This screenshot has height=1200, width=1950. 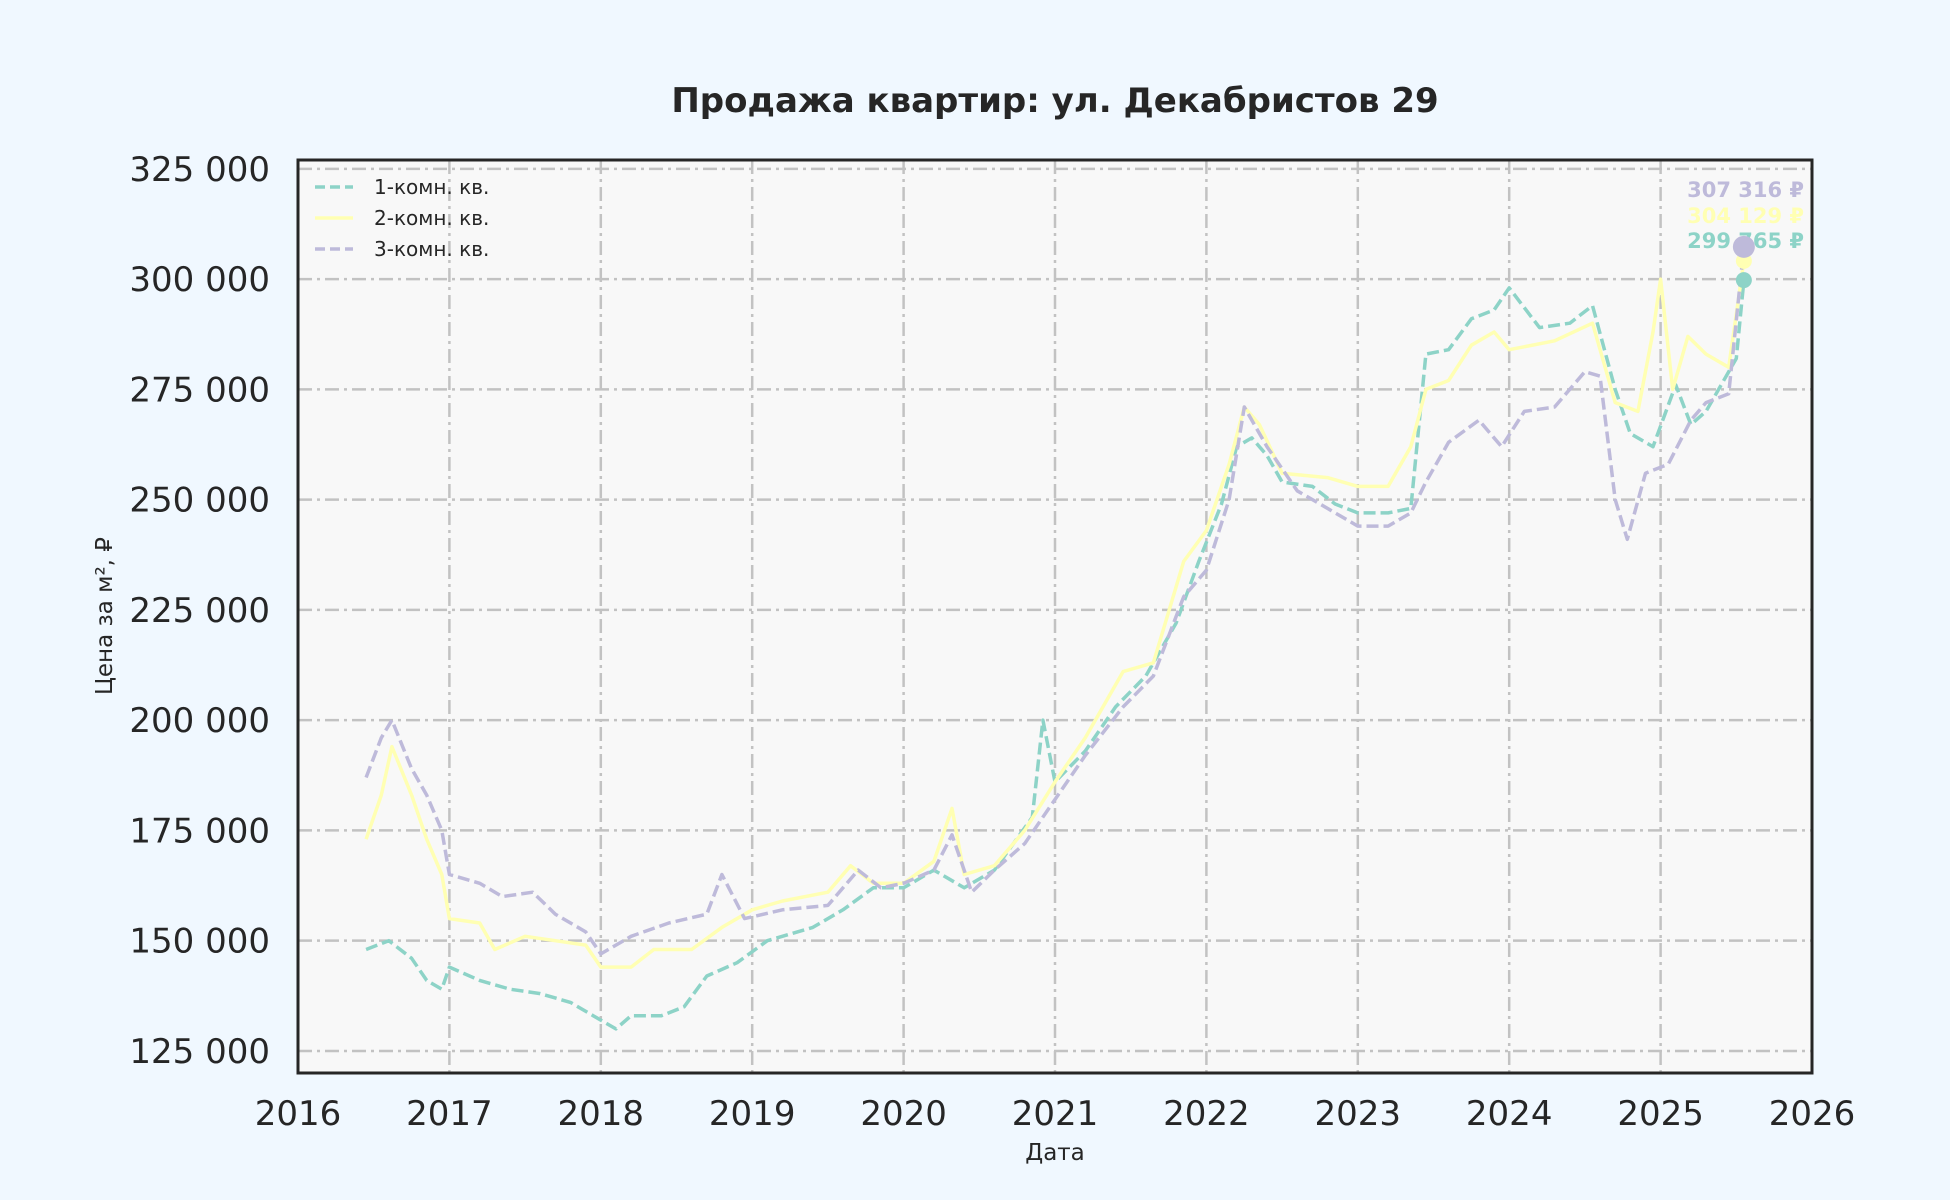 What do you see at coordinates (1054, 101) in the screenshot?
I see `chart-title: Продажа квартир: ул. Декабристов 29` at bounding box center [1054, 101].